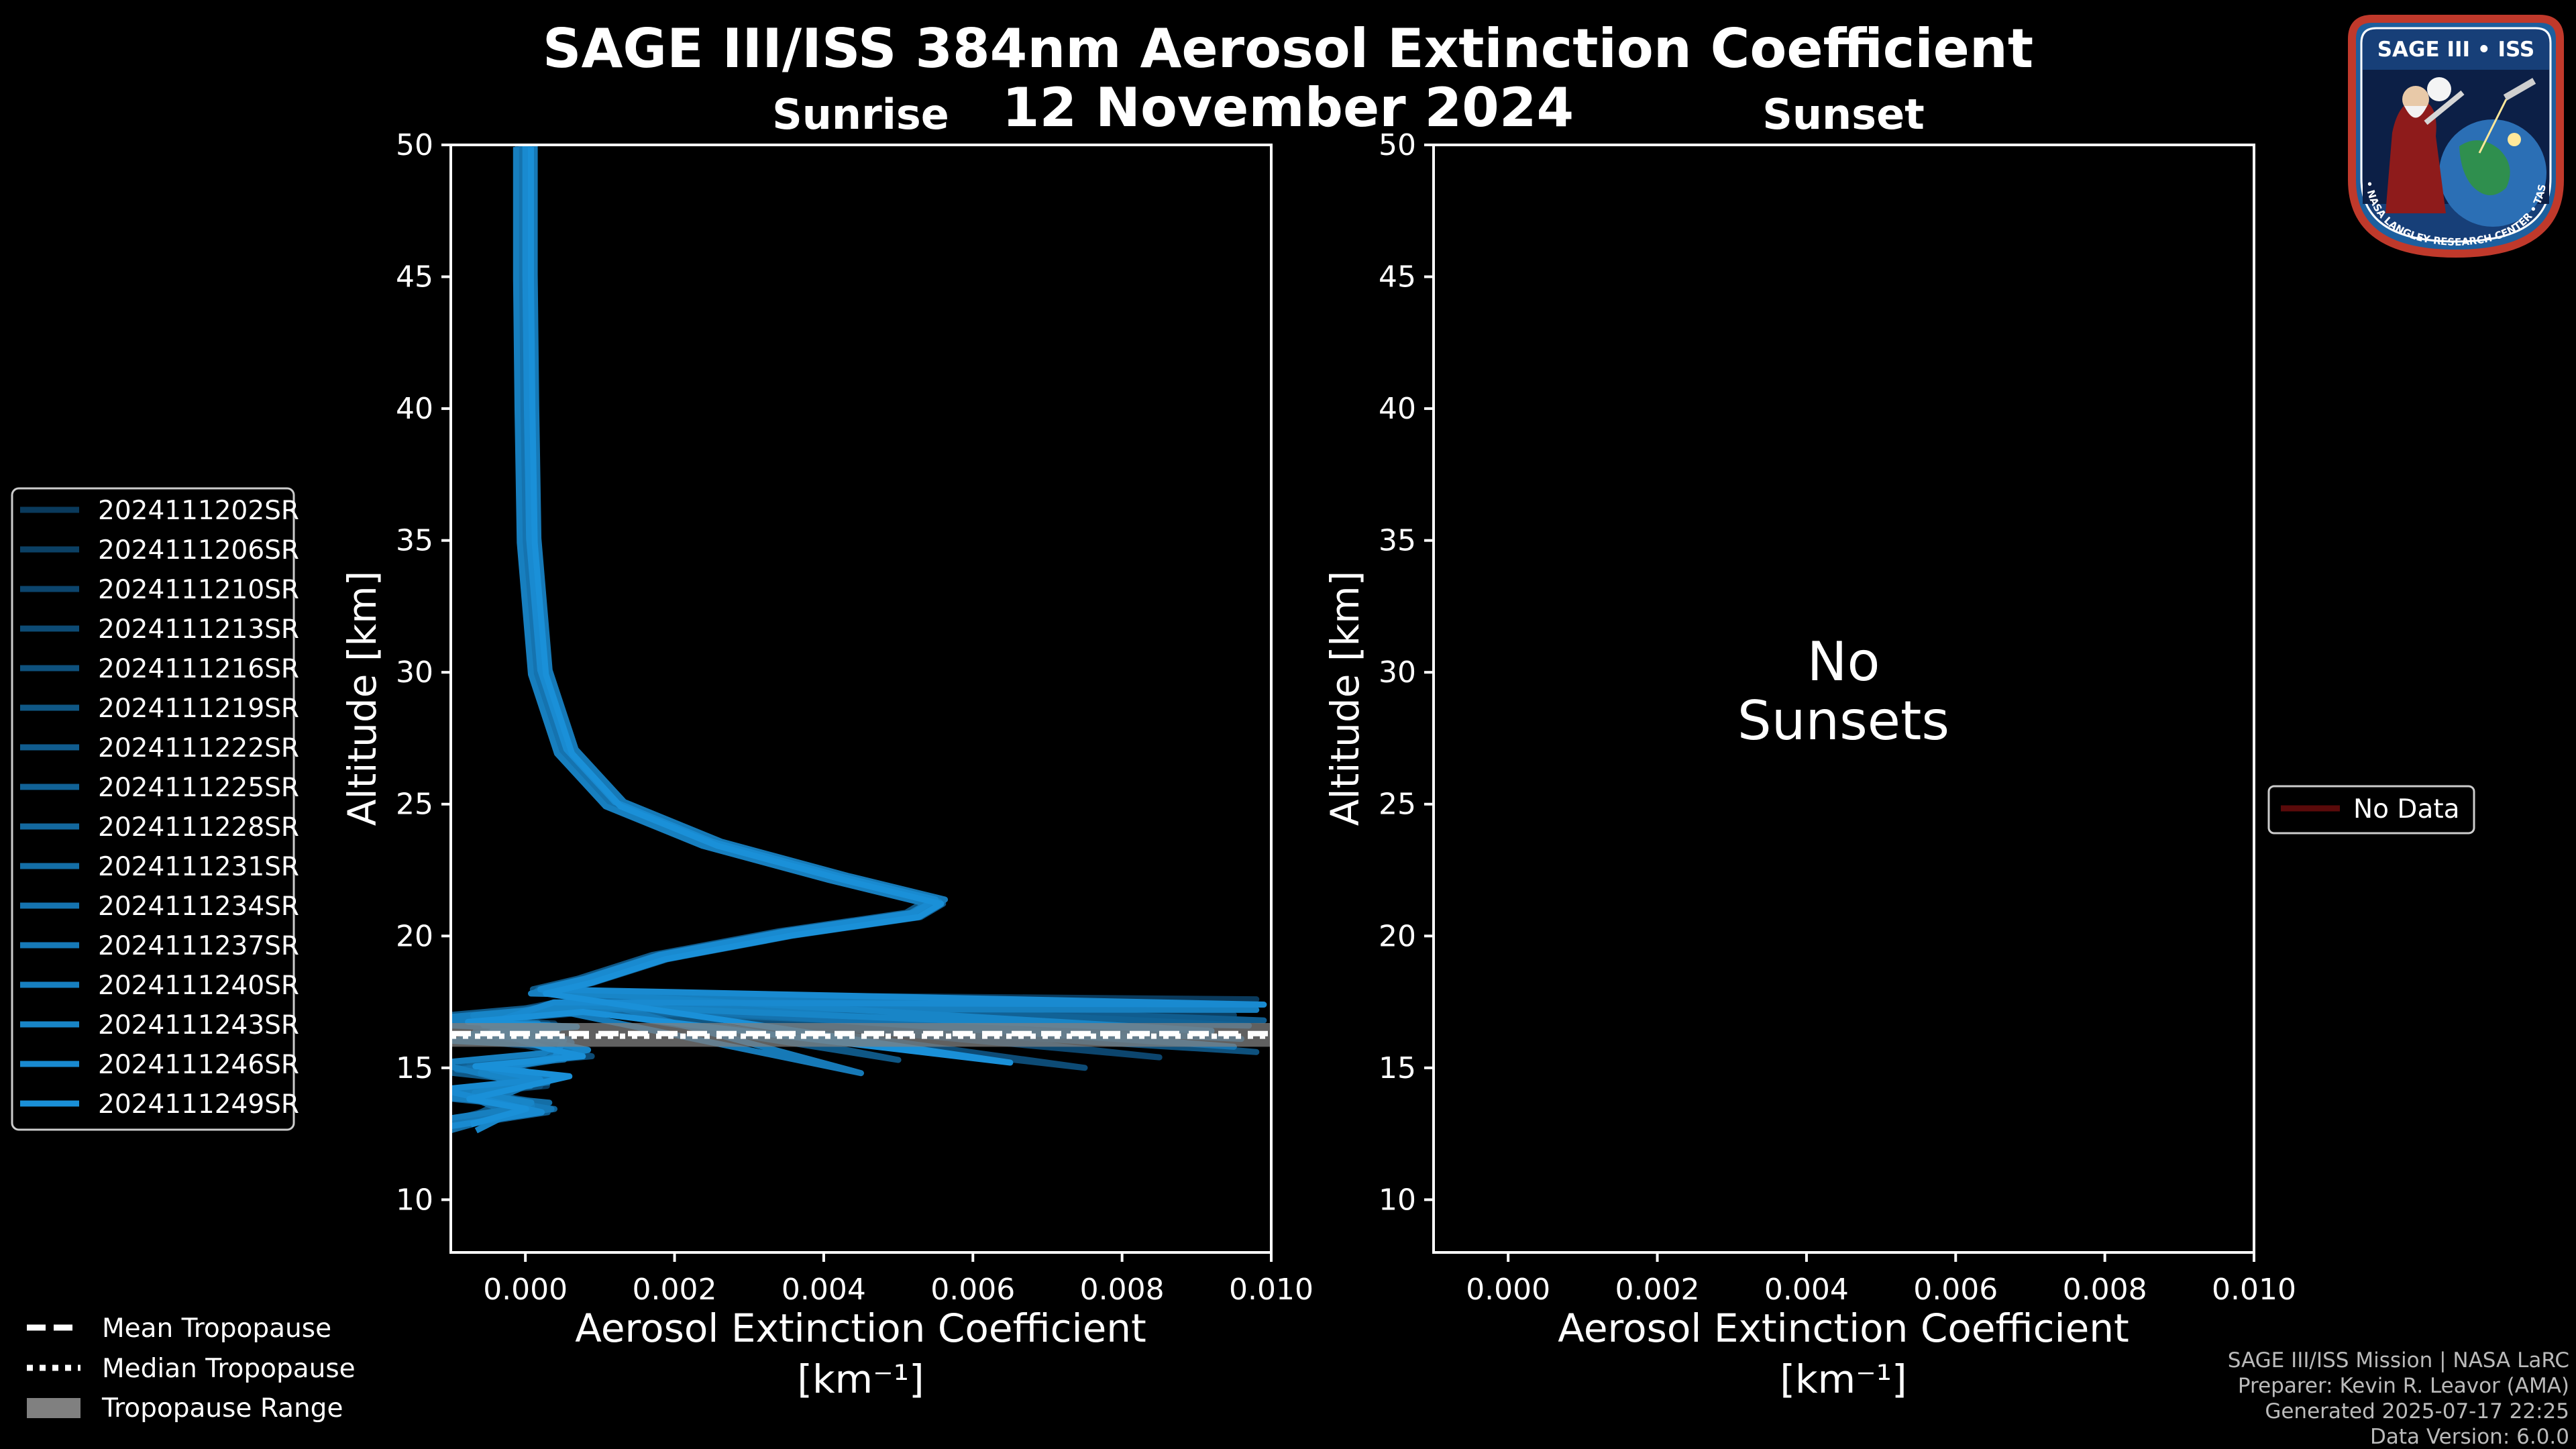 The width and height of the screenshot is (2576, 1449). What do you see at coordinates (1843, 1379) in the screenshot?
I see `sunset-x-axis-unit: [km⁻¹]` at bounding box center [1843, 1379].